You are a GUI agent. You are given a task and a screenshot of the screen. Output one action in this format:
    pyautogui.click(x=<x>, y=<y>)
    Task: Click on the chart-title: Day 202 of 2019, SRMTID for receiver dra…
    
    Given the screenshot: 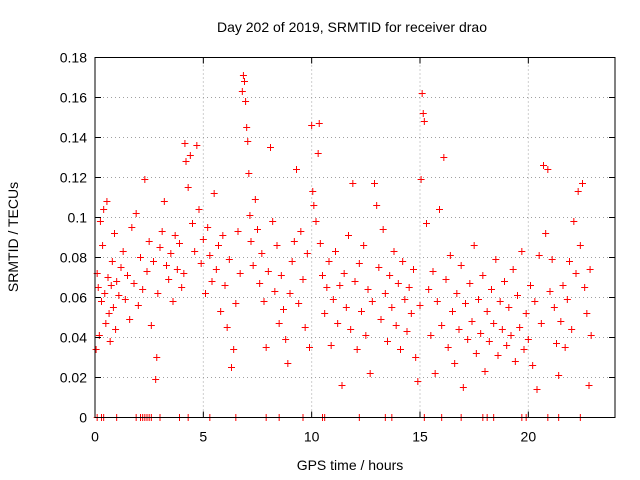 What is the action you would take?
    pyautogui.click(x=352, y=27)
    